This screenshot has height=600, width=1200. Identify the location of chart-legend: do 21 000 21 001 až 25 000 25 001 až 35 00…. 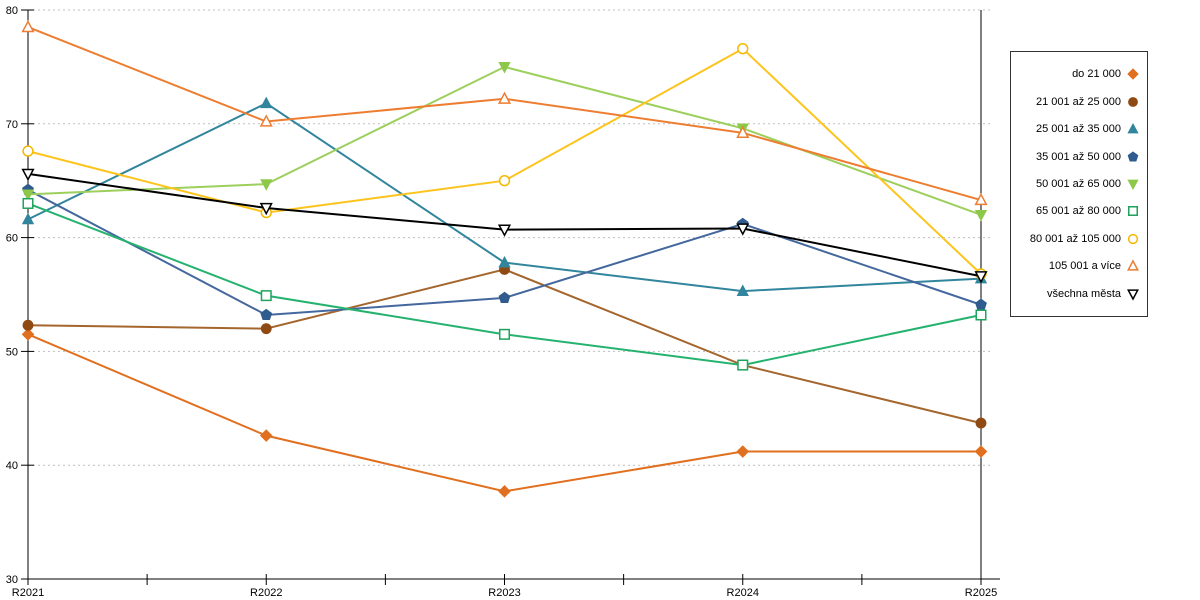
(1079, 184).